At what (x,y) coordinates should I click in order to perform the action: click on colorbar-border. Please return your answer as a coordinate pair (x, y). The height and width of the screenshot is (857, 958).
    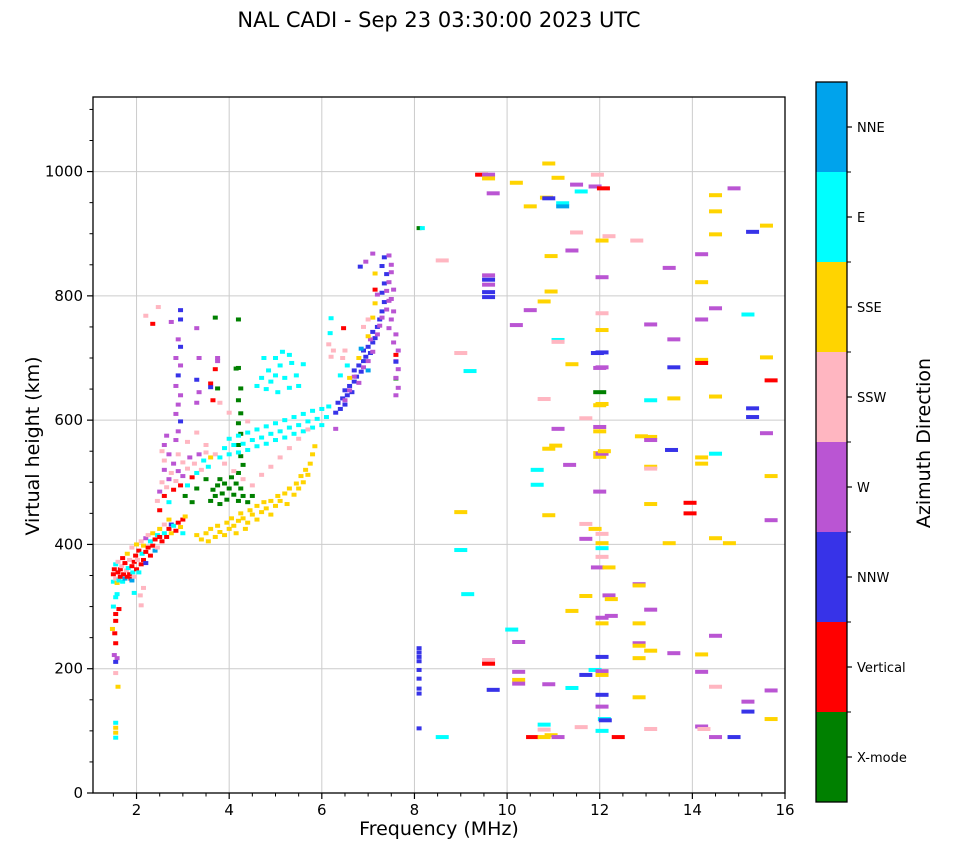
    Looking at the image, I should click on (831, 442).